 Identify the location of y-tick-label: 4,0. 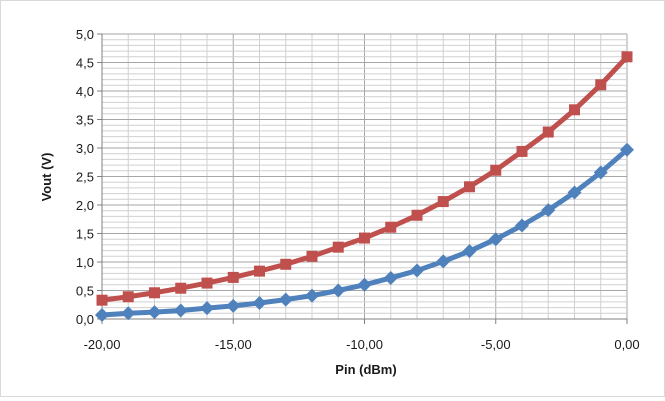
(85, 91).